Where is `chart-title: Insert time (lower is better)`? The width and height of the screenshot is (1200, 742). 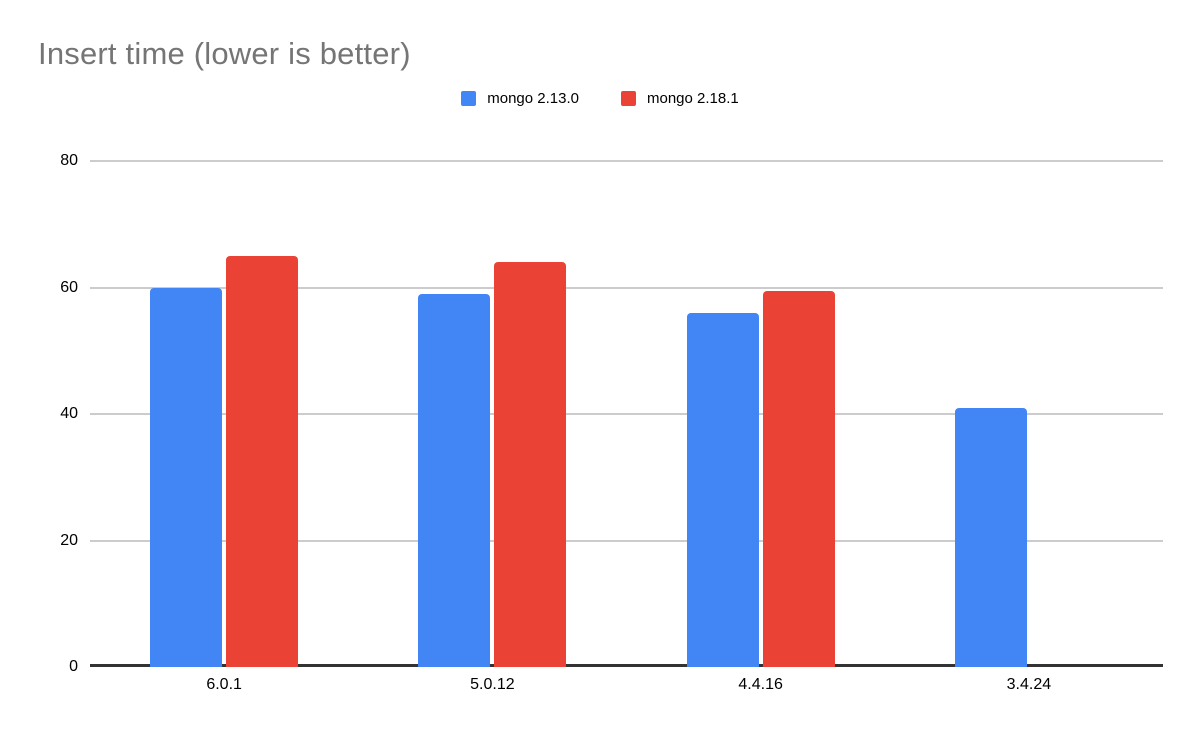 chart-title: Insert time (lower is better) is located at coordinates (224, 53).